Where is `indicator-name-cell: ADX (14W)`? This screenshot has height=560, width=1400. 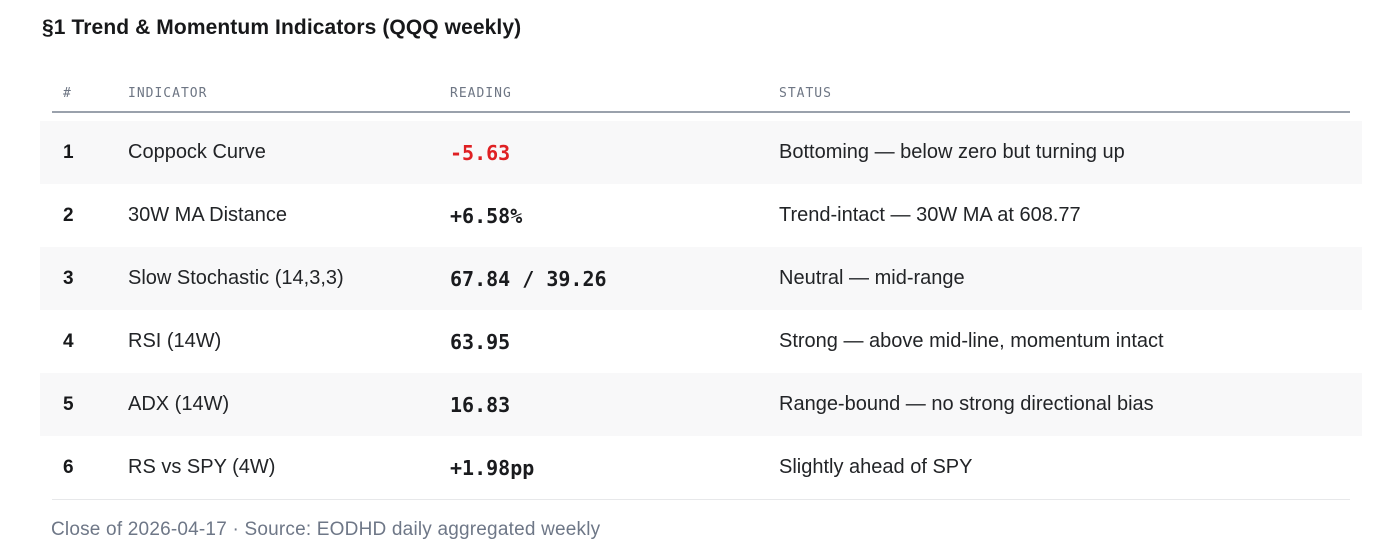 indicator-name-cell: ADX (14W) is located at coordinates (179, 404).